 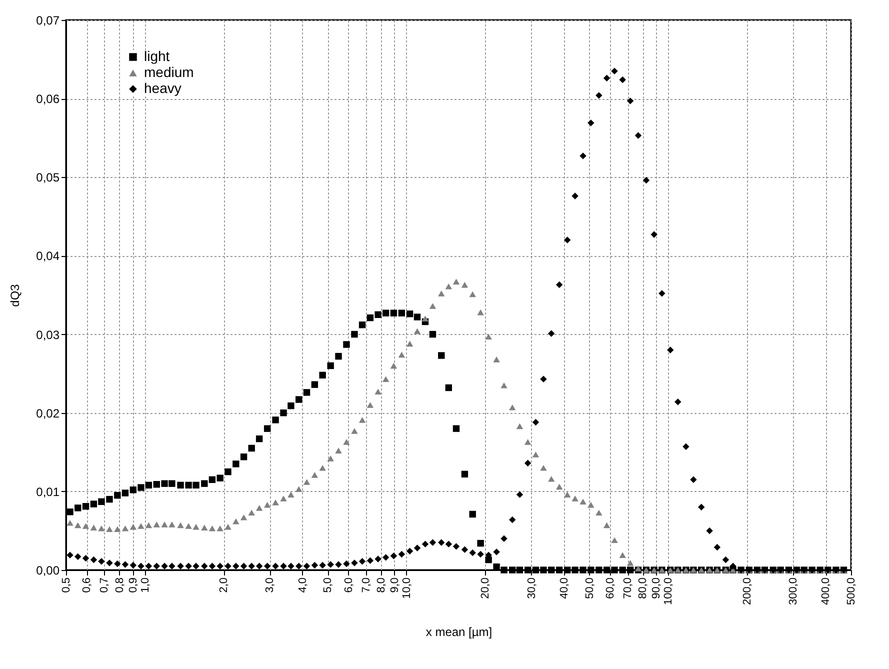 I want to click on legend-label: heavy, so click(x=163, y=88).